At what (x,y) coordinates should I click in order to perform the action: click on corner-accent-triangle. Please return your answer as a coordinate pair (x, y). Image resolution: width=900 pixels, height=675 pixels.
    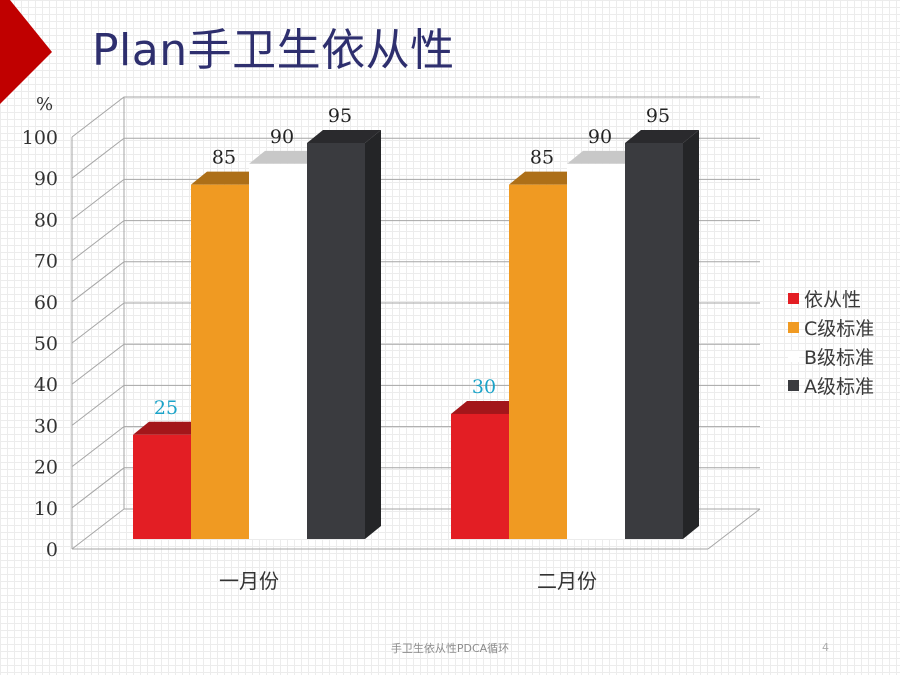
    Looking at the image, I should click on (26, 52).